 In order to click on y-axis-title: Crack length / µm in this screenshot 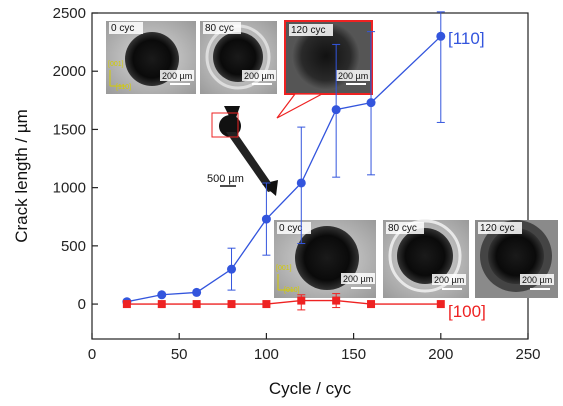, I will do `click(21, 176)`.